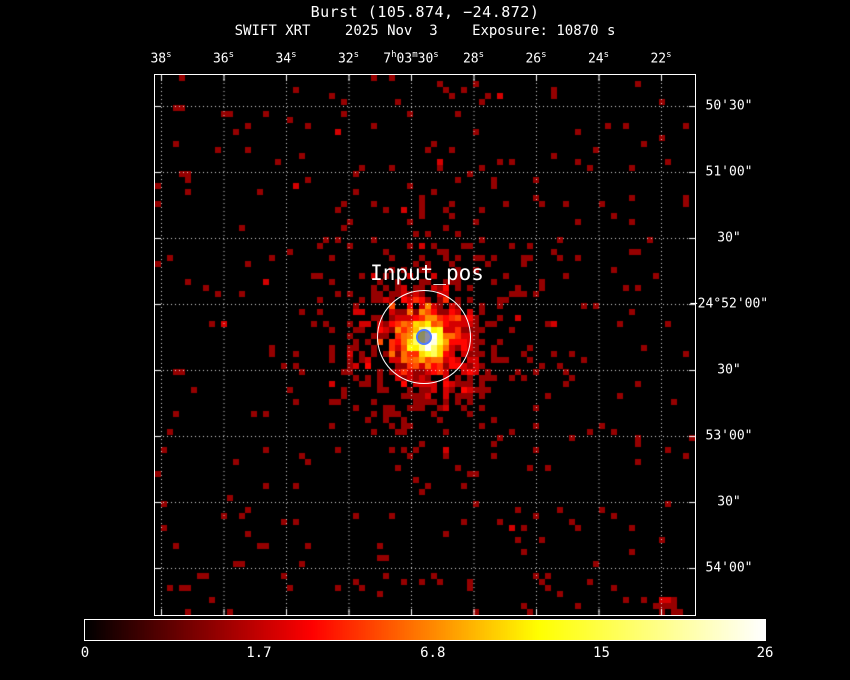 This screenshot has height=680, width=850. I want to click on colorbar-tick-label: 15, so click(601, 653).